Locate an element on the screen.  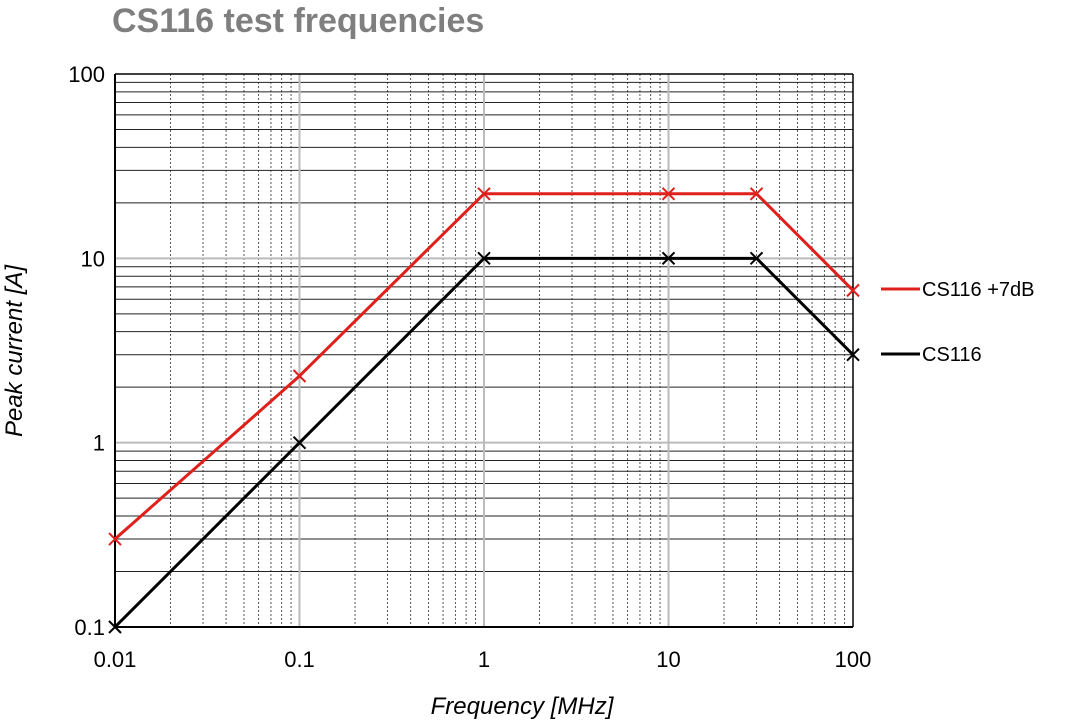
x-tick-labels: 0.01 0.1 1 10 100 is located at coordinates (483, 659).